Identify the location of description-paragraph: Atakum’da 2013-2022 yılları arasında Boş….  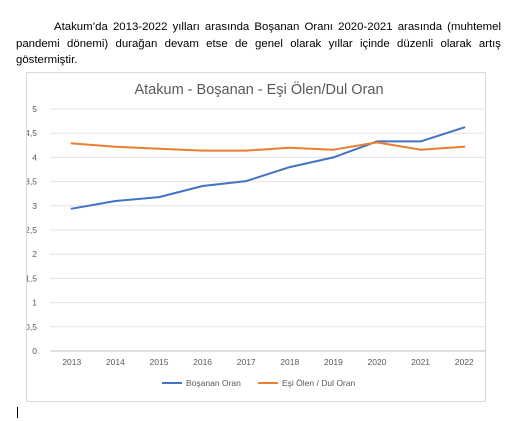
(258, 44).